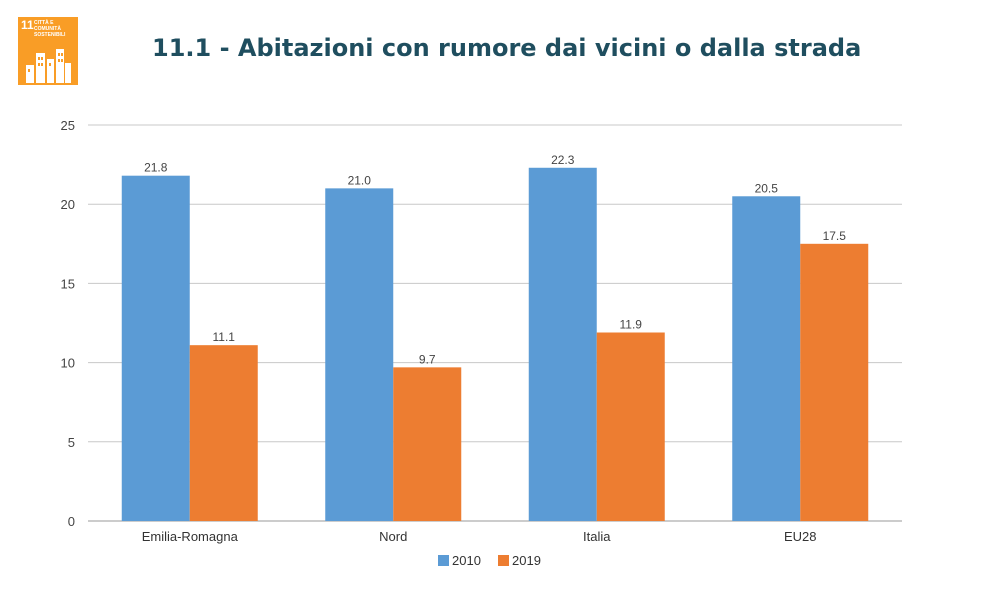  Describe the element at coordinates (766, 358) in the screenshot. I see `bar-2010-eu28` at that location.